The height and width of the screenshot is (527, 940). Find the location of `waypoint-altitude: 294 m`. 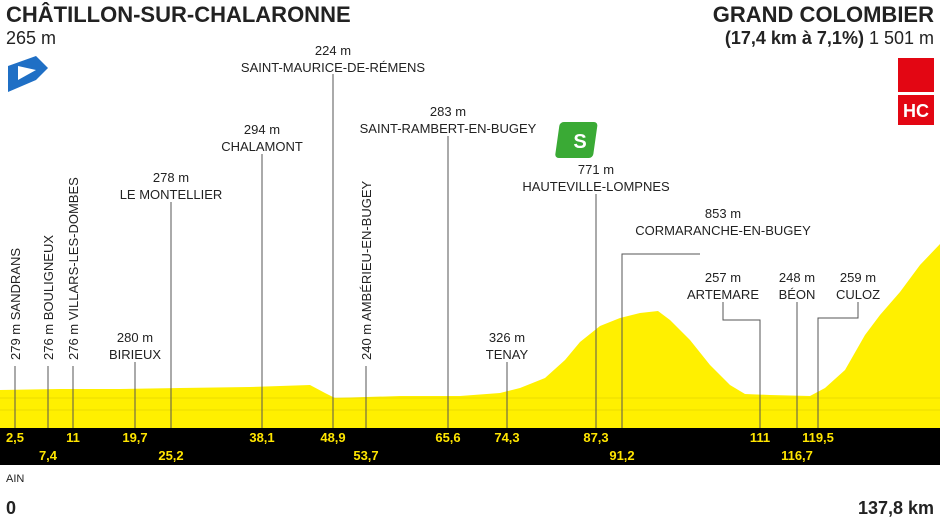

waypoint-altitude: 294 m is located at coordinates (262, 129).